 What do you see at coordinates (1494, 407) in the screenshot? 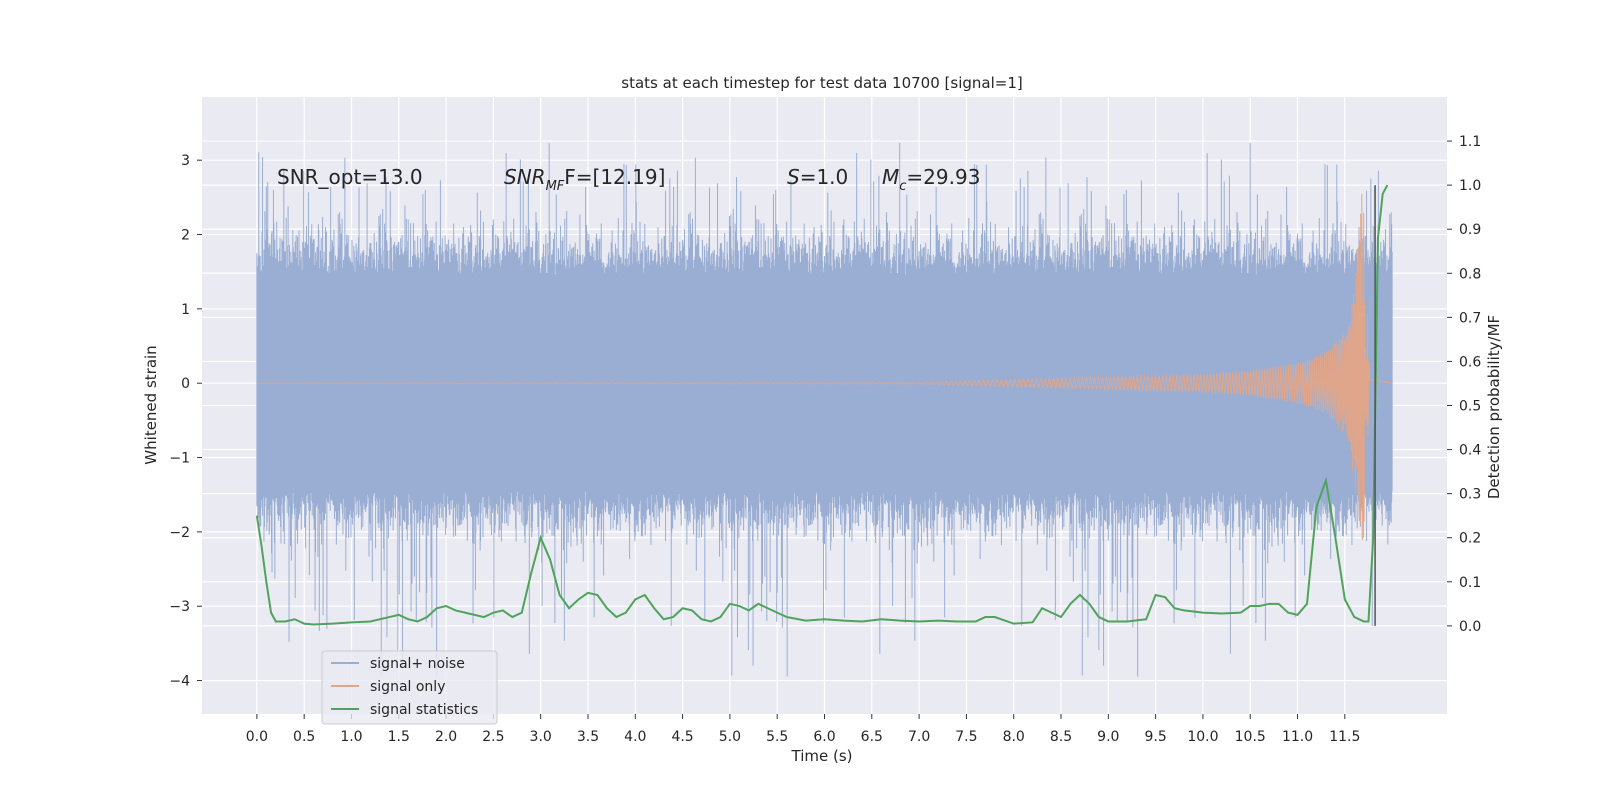
I see `y-axis-right-label: Detection probability/MF` at bounding box center [1494, 407].